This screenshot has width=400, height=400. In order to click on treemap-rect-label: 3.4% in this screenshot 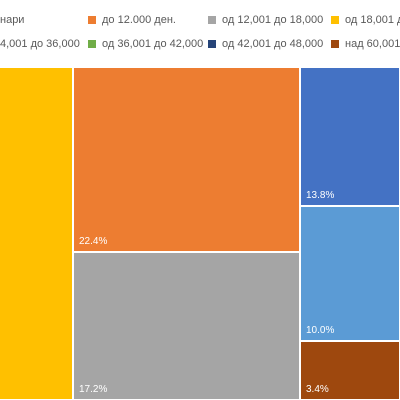, I will do `click(317, 389)`.